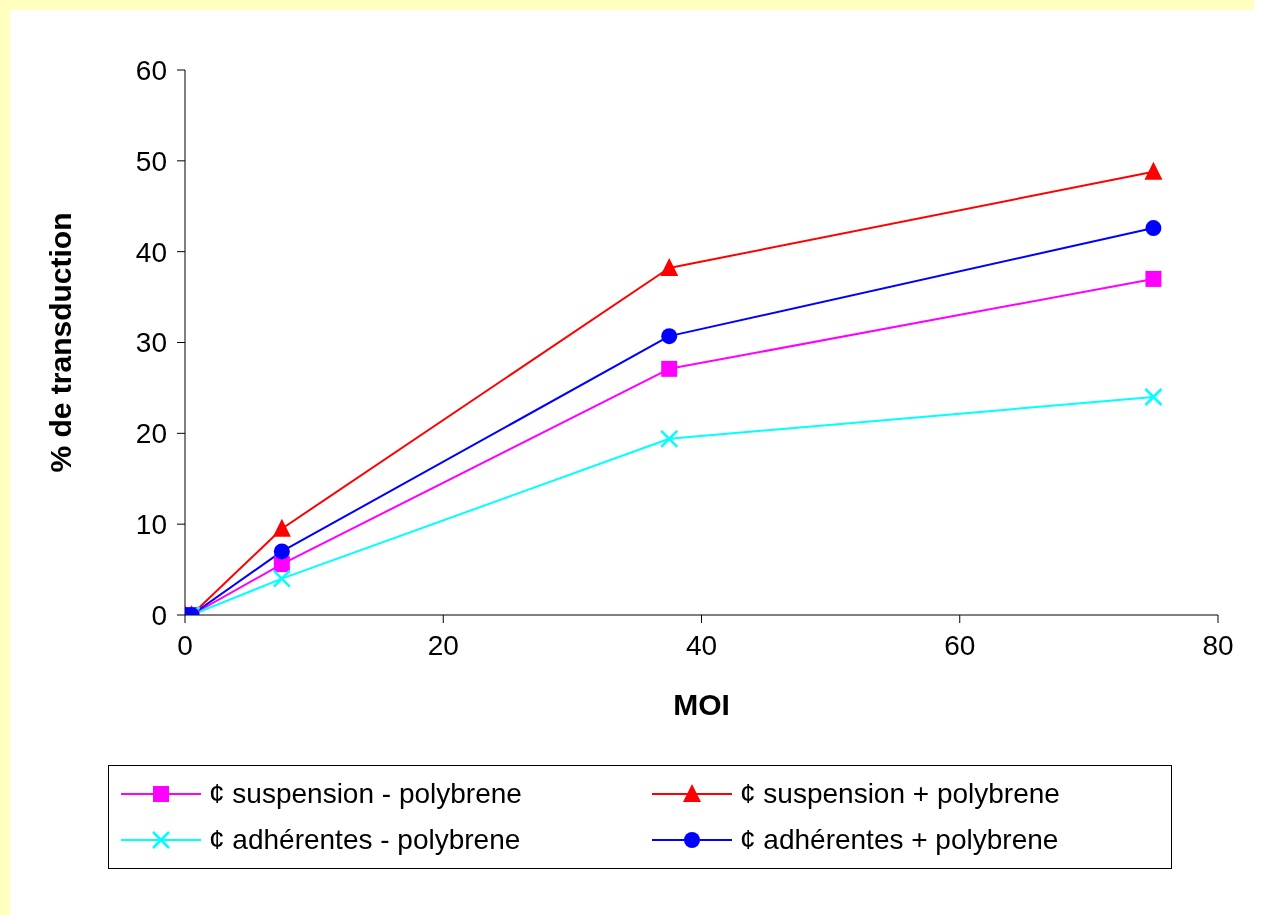 The image size is (1262, 915). Describe the element at coordinates (185, 645) in the screenshot. I see `x-tick-label: 0` at that location.